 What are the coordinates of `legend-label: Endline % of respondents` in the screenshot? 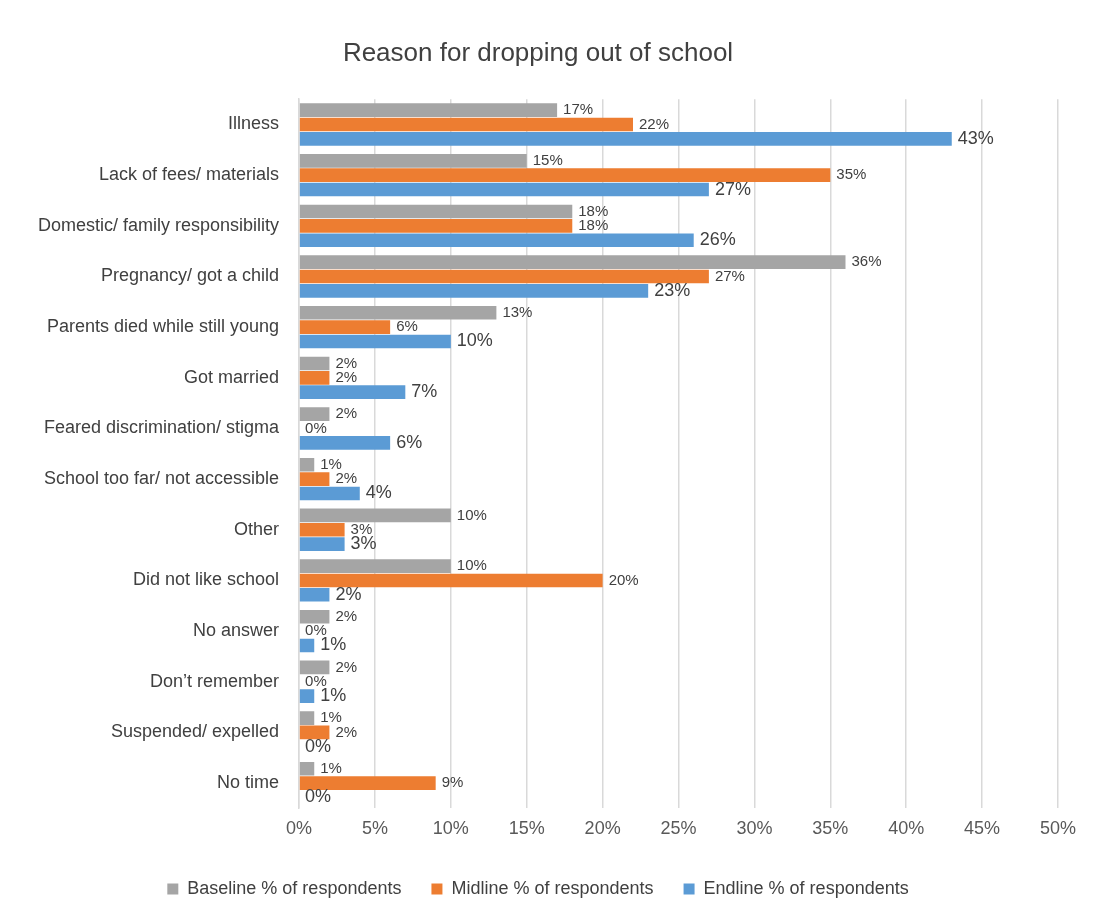 It's located at (806, 887).